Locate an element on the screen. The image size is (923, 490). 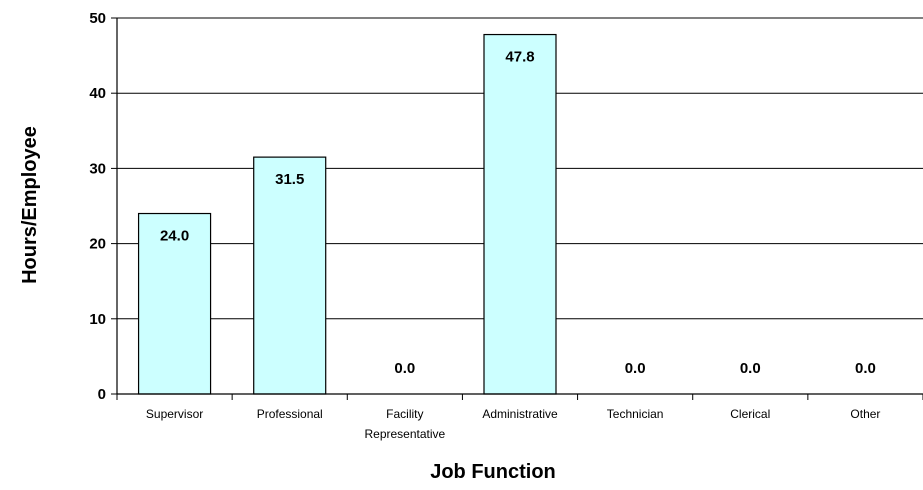
y-axis-title: Hours/Employee is located at coordinates (30, 205).